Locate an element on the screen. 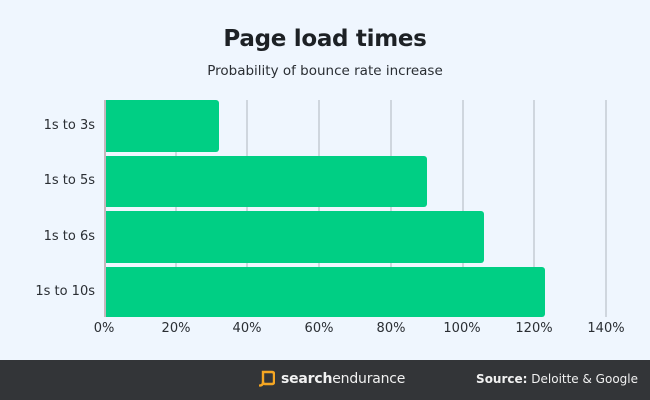 This screenshot has width=650, height=400. brand-name: searchendurance is located at coordinates (343, 378).